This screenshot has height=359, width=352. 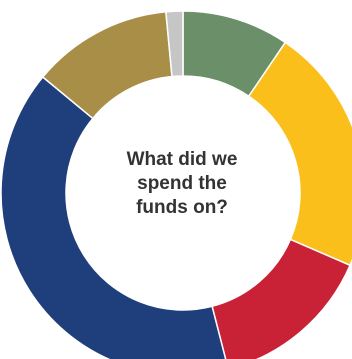 I want to click on center-label-line-2: spend the, so click(x=182, y=183).